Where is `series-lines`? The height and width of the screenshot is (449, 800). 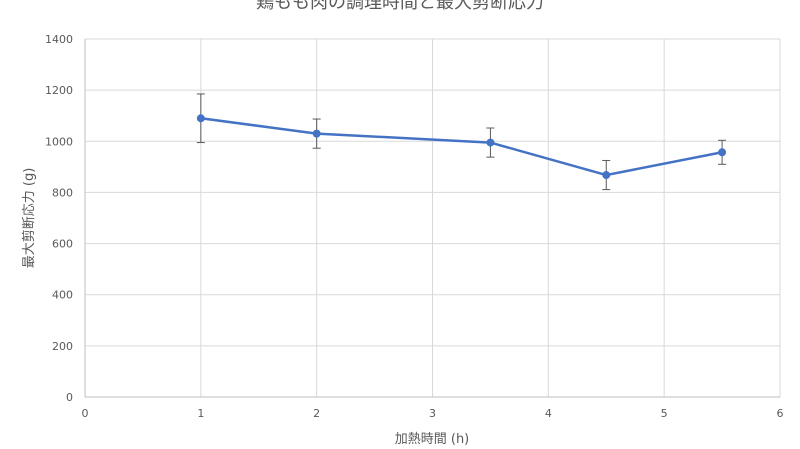 series-lines is located at coordinates (461, 147).